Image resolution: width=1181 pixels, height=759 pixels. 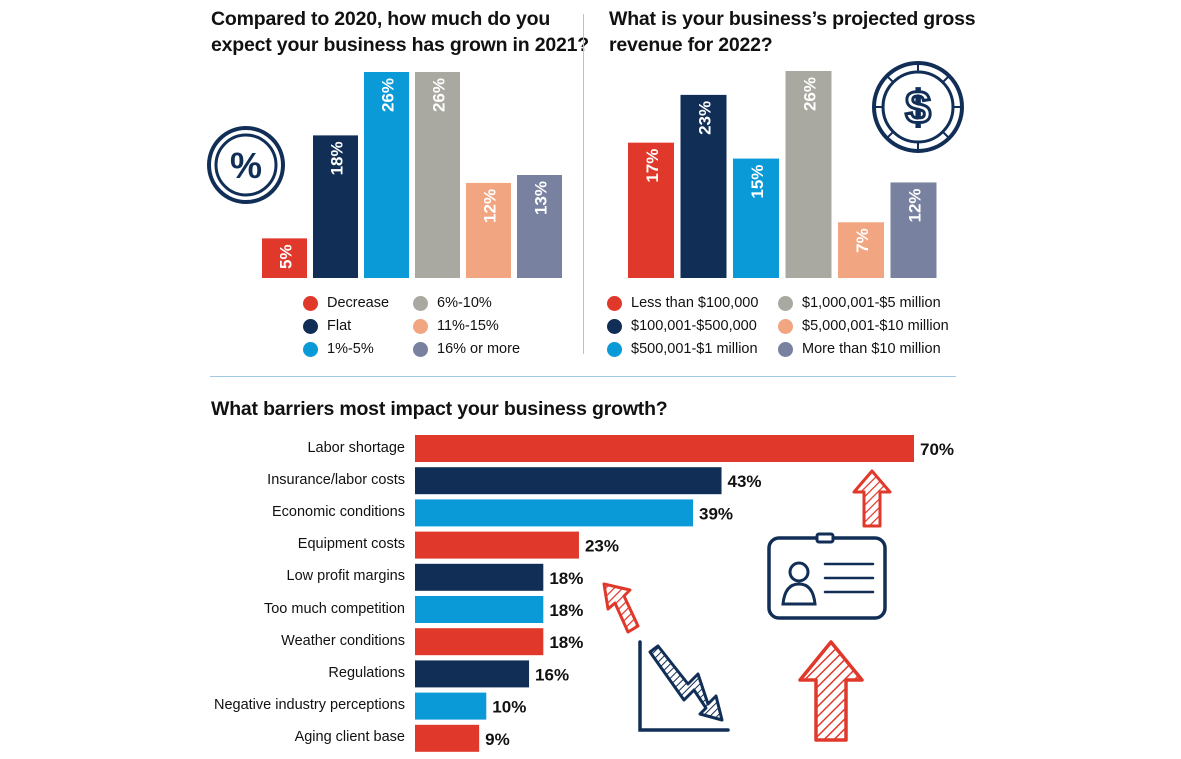 I want to click on chart1-title-line1: Compared to 2020, how much do you, so click(x=381, y=19).